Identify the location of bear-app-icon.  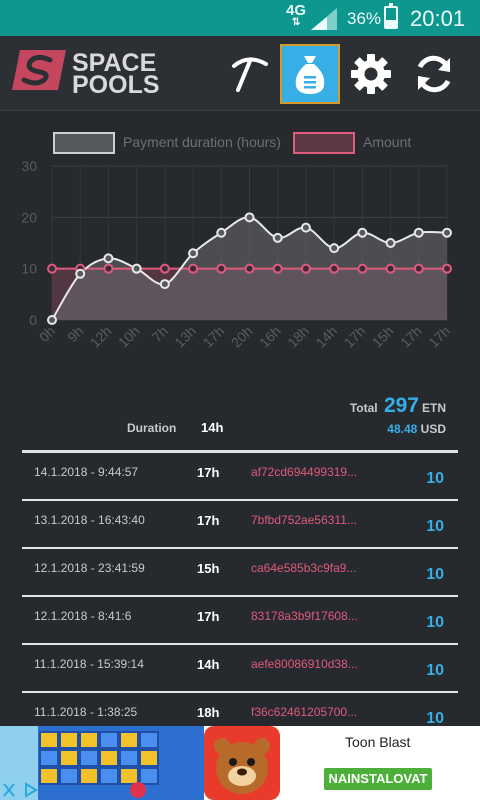
(242, 763).